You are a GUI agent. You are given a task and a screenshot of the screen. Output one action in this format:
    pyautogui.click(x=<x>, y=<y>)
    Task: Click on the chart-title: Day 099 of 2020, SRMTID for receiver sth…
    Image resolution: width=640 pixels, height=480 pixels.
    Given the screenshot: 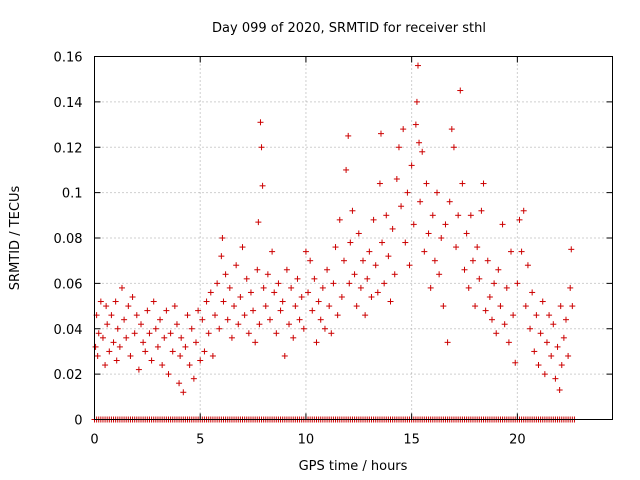 What is the action you would take?
    pyautogui.click(x=349, y=28)
    